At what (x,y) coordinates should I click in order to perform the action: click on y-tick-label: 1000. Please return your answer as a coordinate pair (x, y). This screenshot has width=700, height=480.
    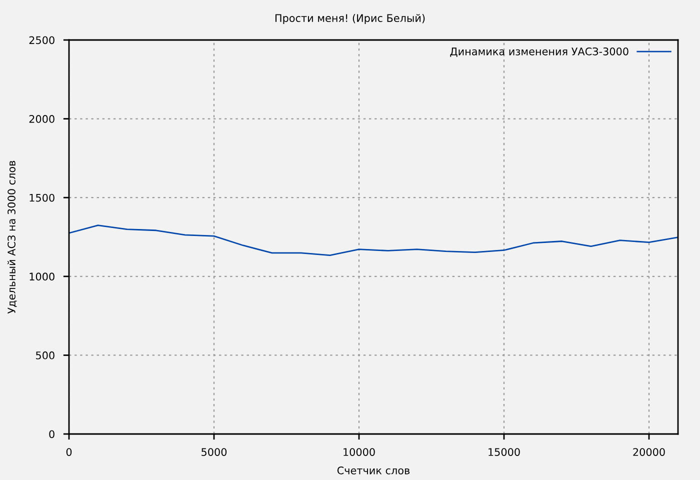
    Looking at the image, I should click on (42, 276).